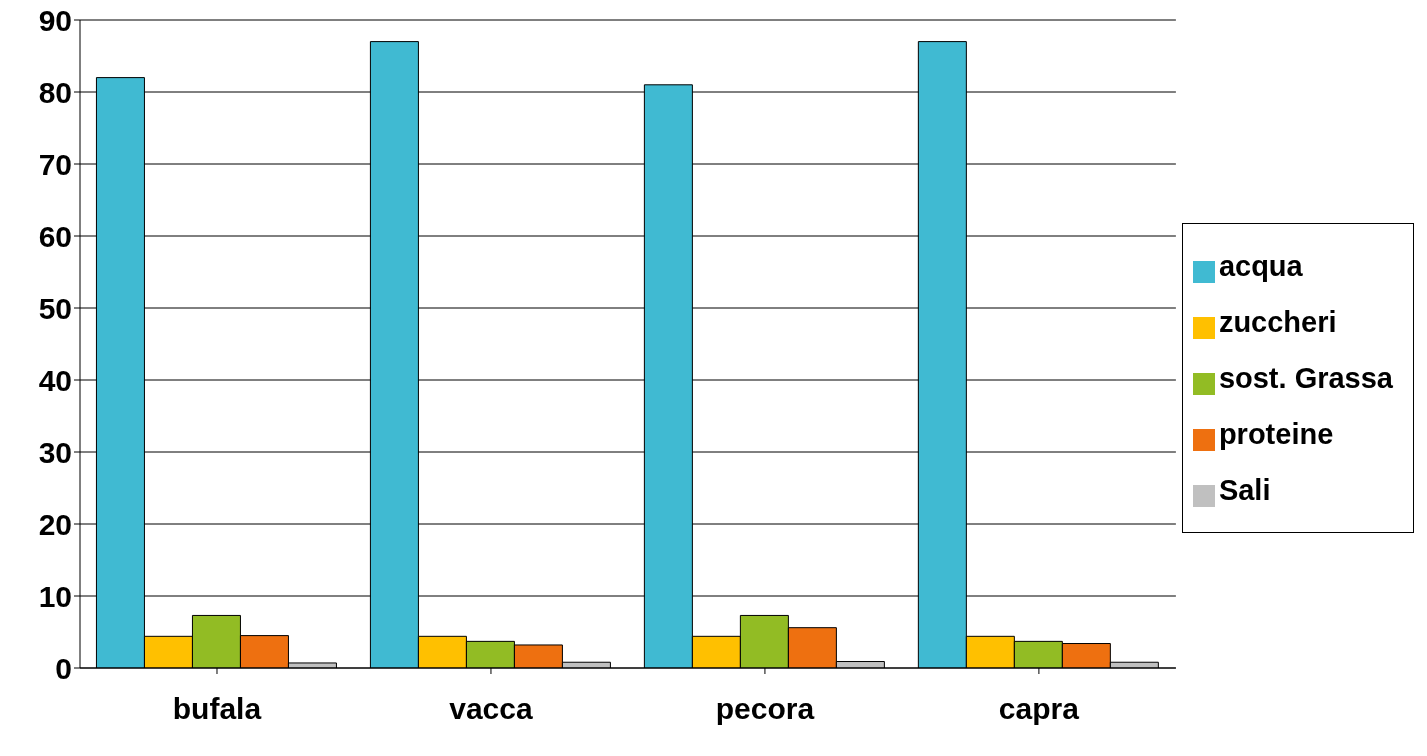 This screenshot has width=1427, height=756. I want to click on x-tick-label: pecora, so click(765, 709).